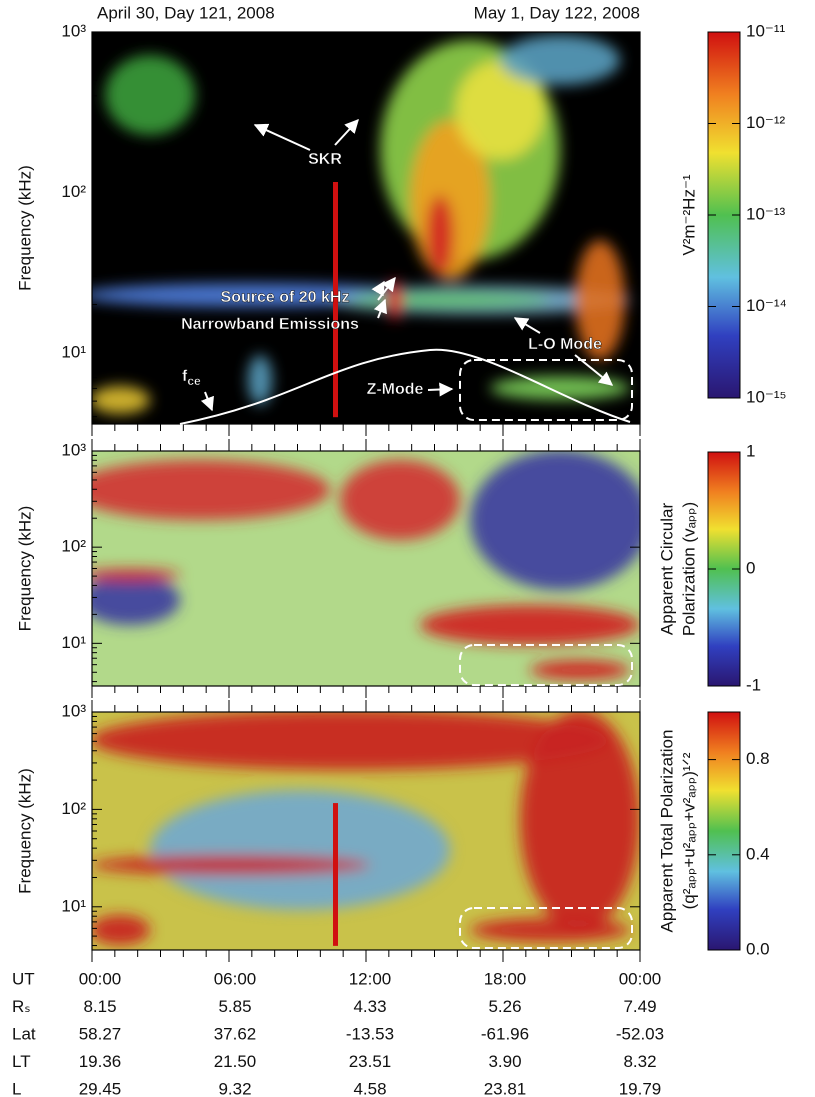 This screenshot has width=815, height=1097. I want to click on fce-curve, so click(405, 386).